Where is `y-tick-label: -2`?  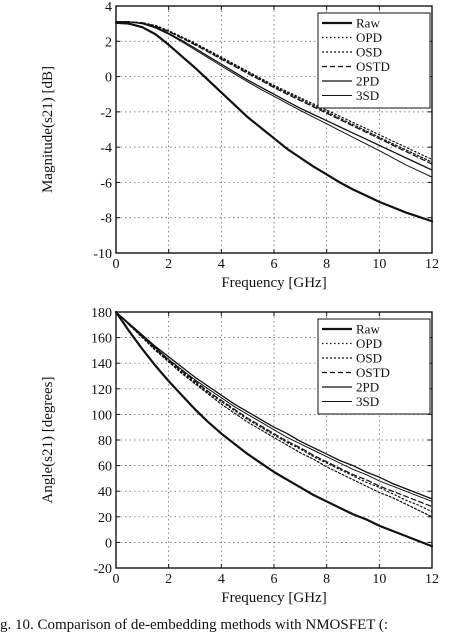
y-tick-label: -2 is located at coordinates (106, 113).